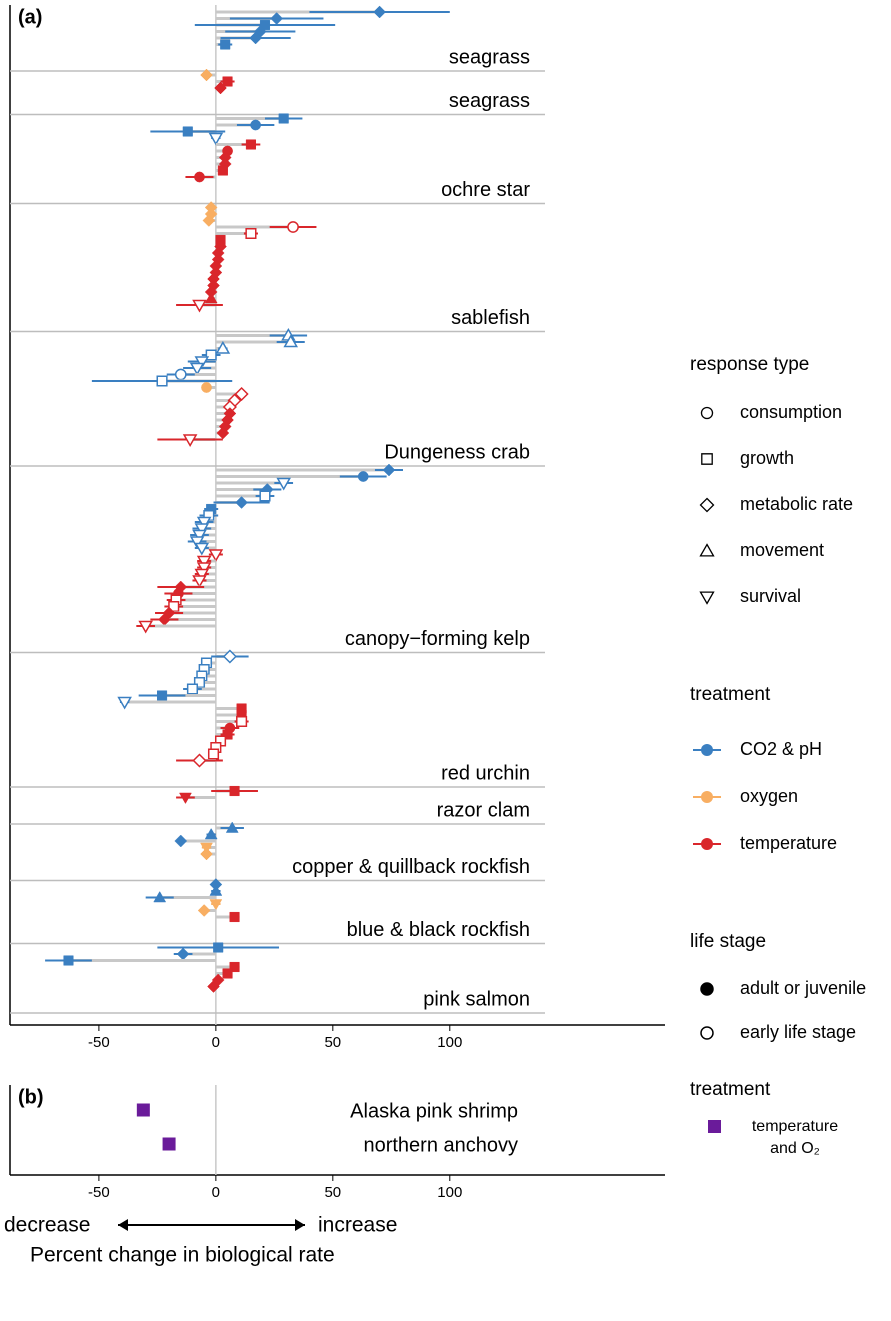 The width and height of the screenshot is (891, 1321). What do you see at coordinates (769, 796) in the screenshot?
I see `legend-label: oxygen` at bounding box center [769, 796].